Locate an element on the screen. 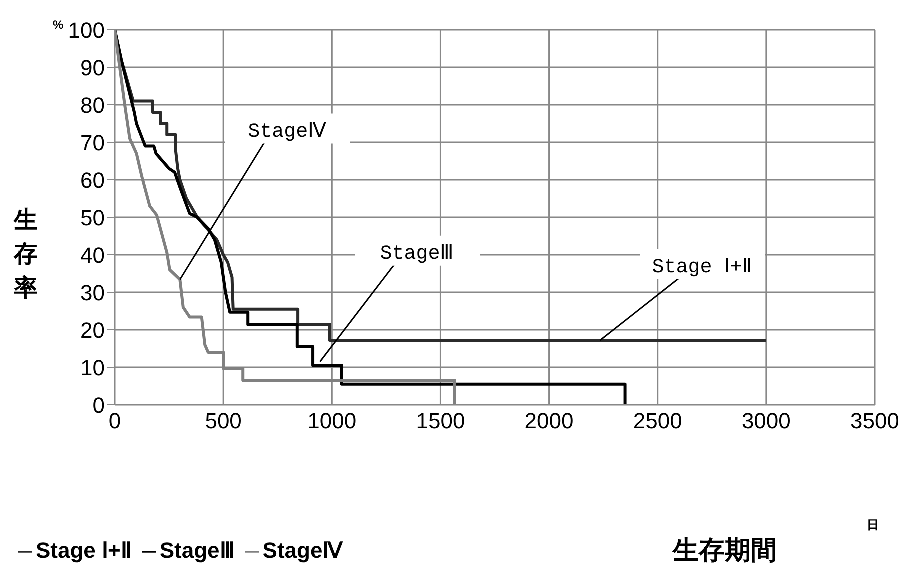 This screenshot has width=906, height=578. annotation: StageⅢ is located at coordinates (417, 254).